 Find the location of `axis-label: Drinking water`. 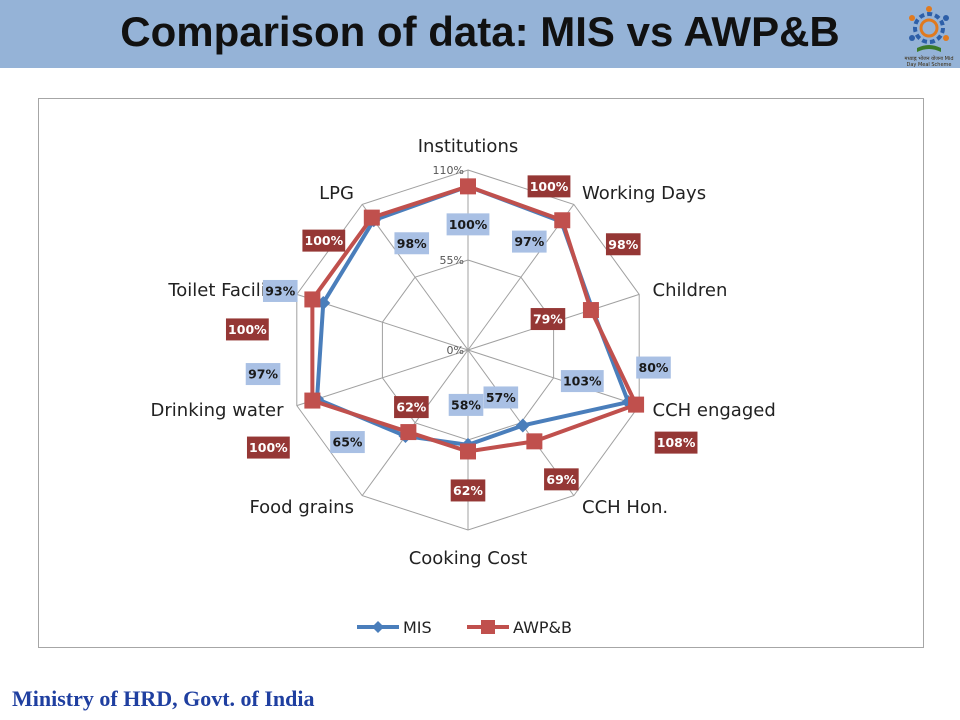

axis-label: Drinking water is located at coordinates (218, 410).